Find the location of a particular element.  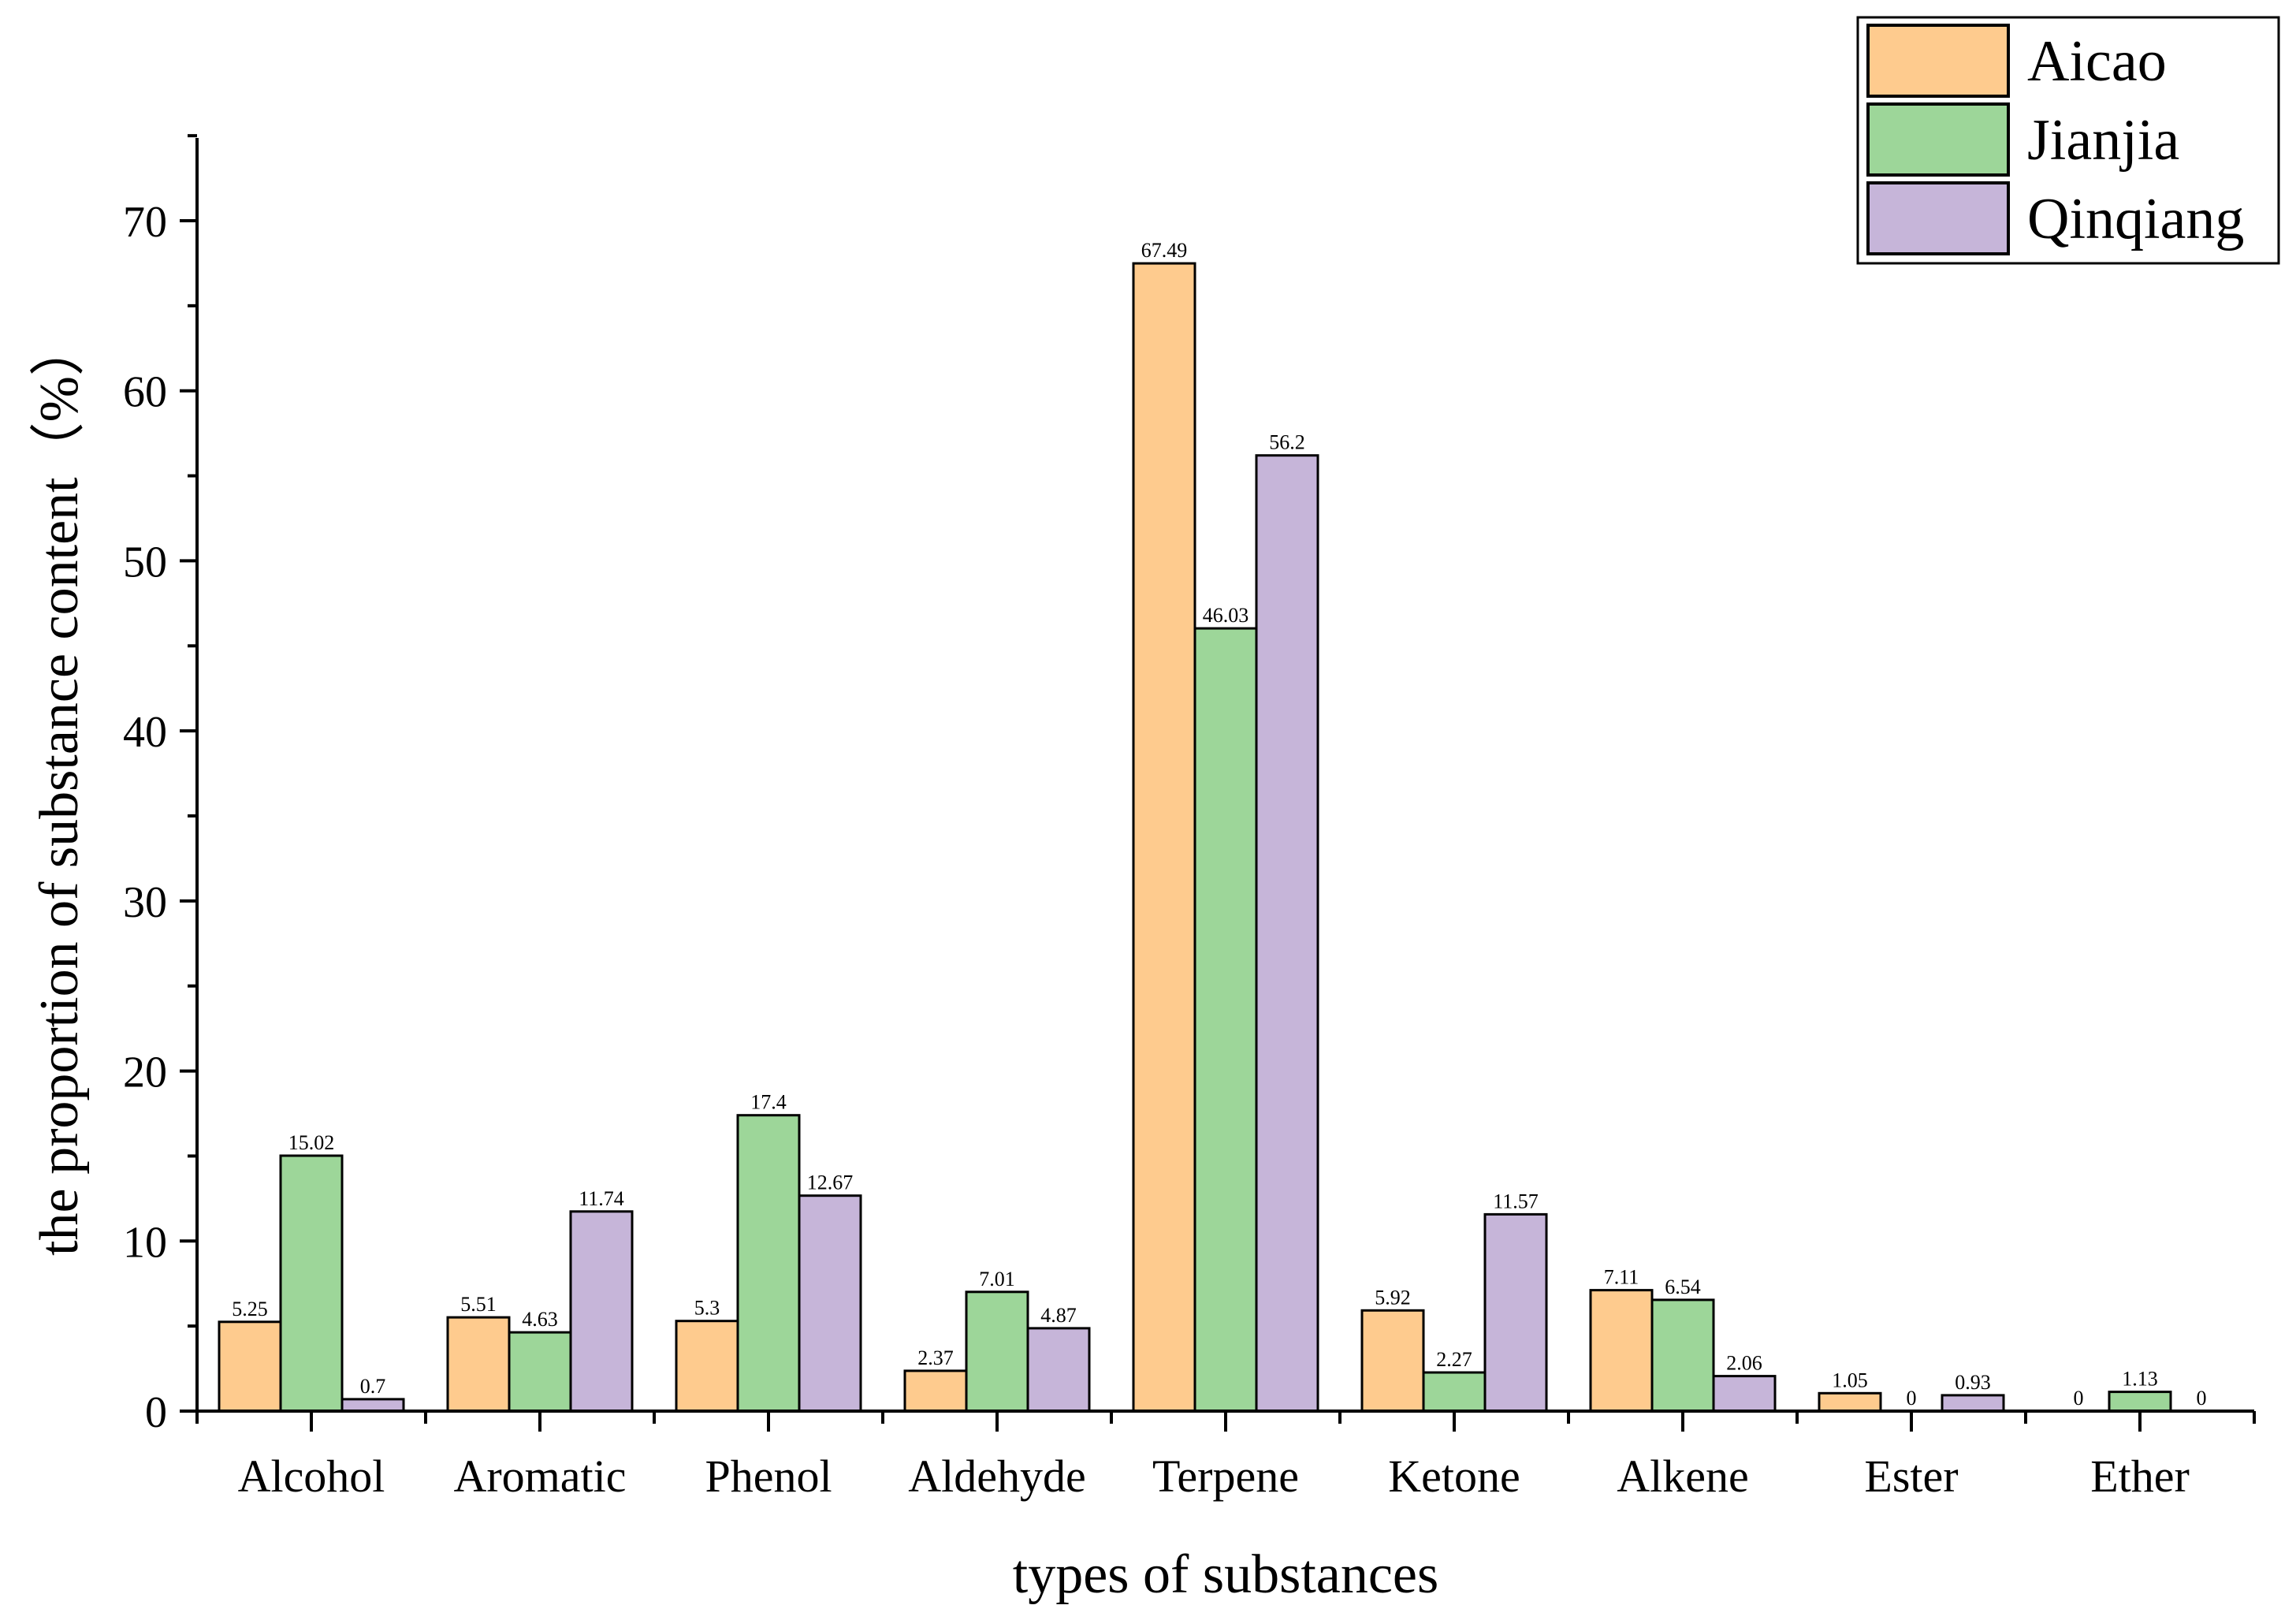

data-label-qinqiang-aromatic: 11.74 is located at coordinates (601, 1199).